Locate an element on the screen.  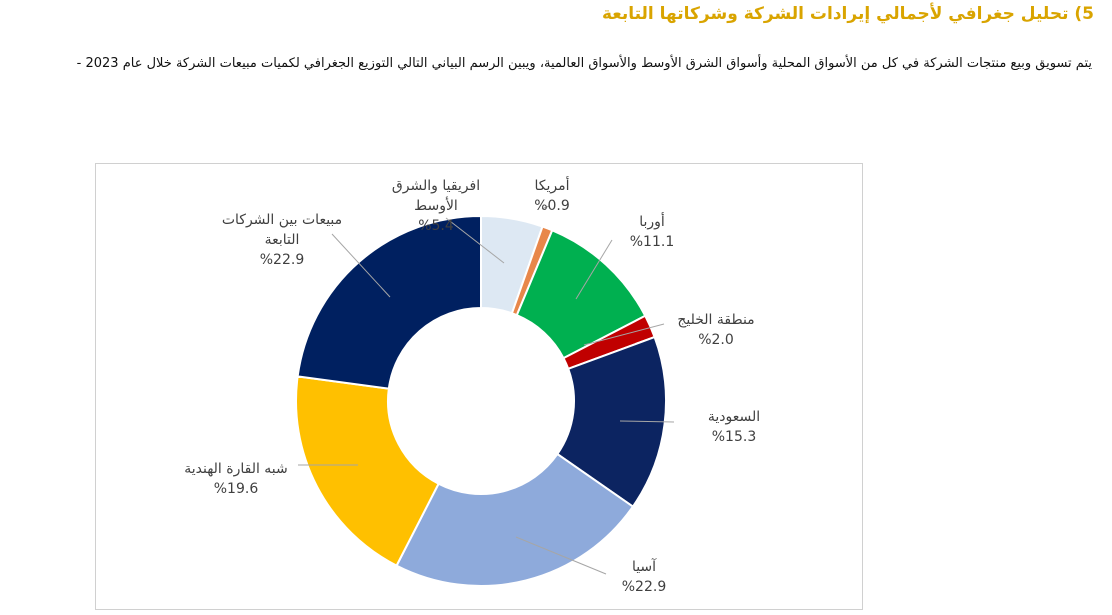
slice-value-label: %19.6 is located at coordinates (236, 489).